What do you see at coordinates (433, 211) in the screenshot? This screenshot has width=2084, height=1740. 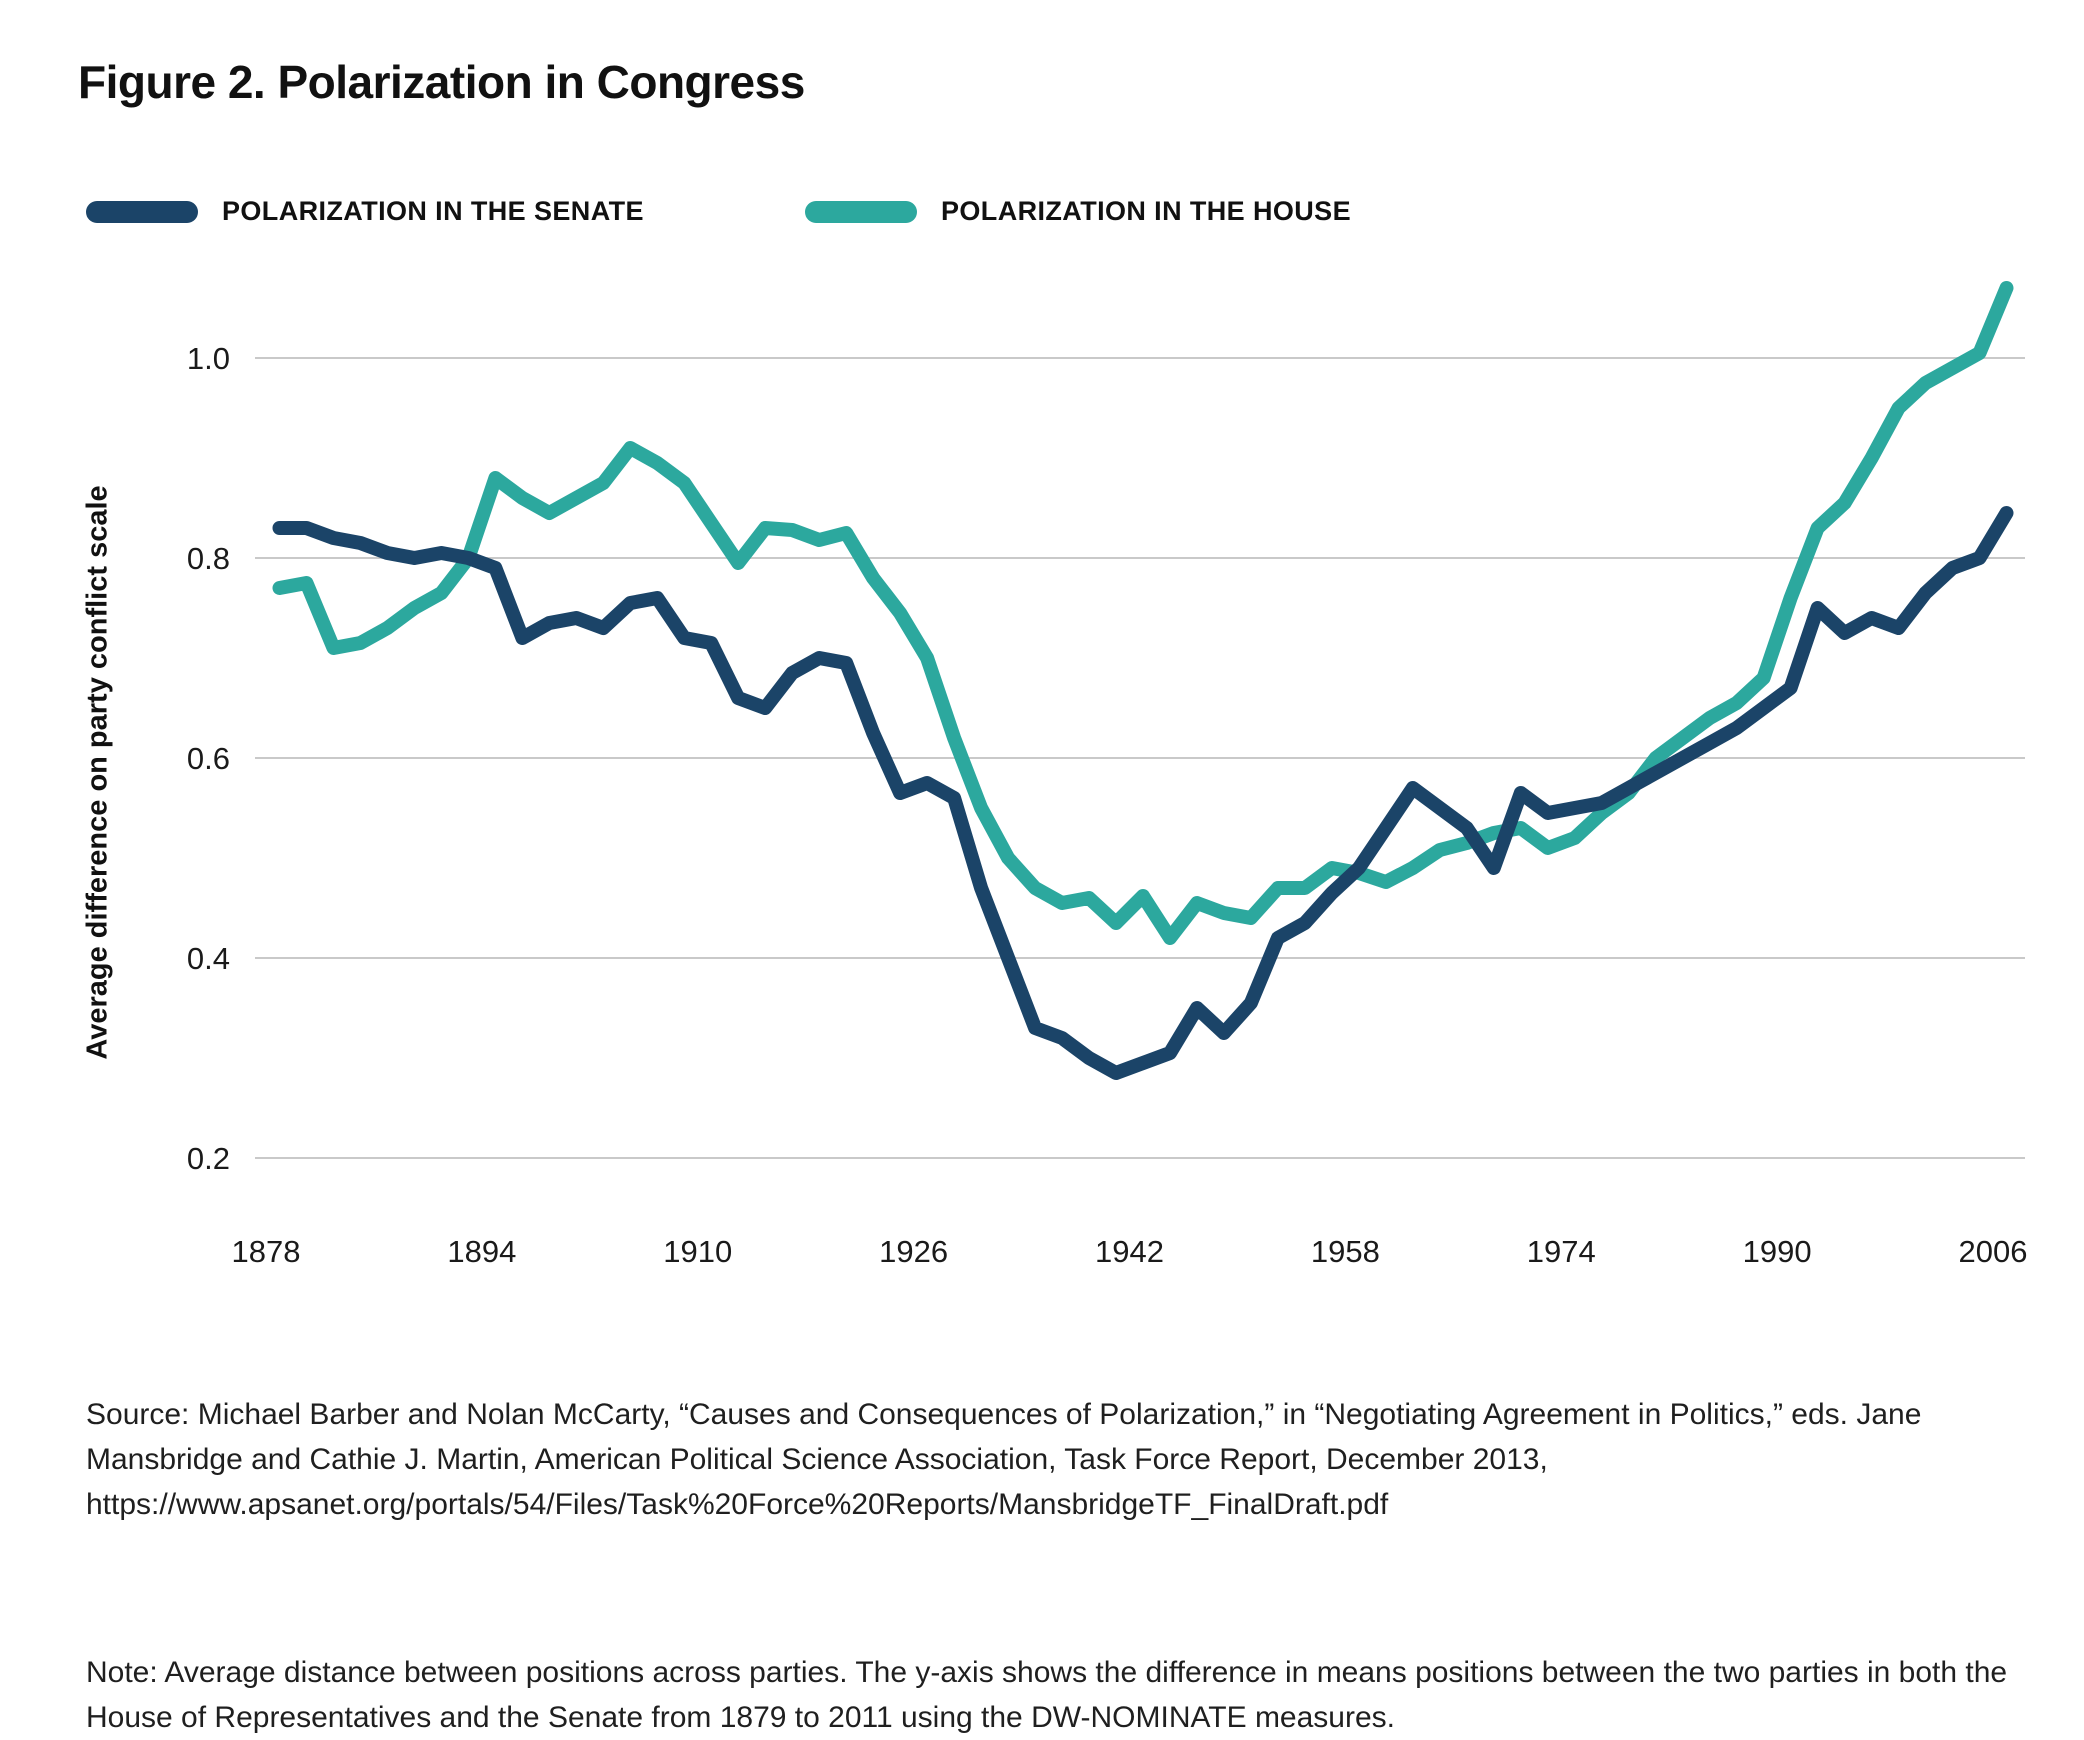 I see `legend-label-senate: POLARIZATION IN THE SENATE` at bounding box center [433, 211].